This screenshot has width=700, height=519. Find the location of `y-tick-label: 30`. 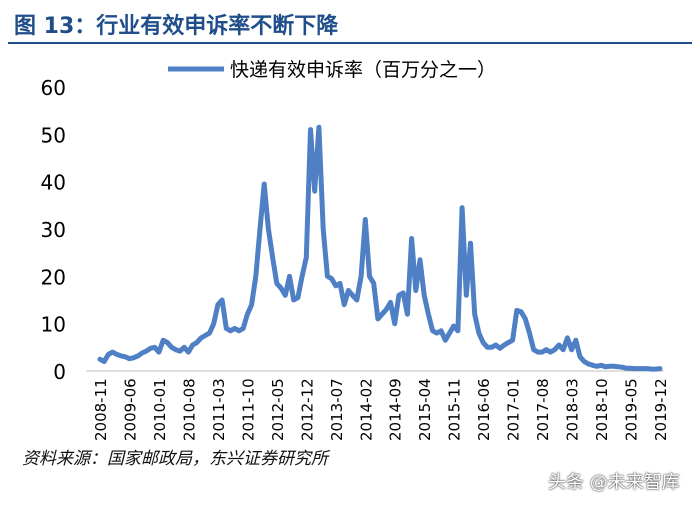

y-tick-label: 30 is located at coordinates (53, 230).